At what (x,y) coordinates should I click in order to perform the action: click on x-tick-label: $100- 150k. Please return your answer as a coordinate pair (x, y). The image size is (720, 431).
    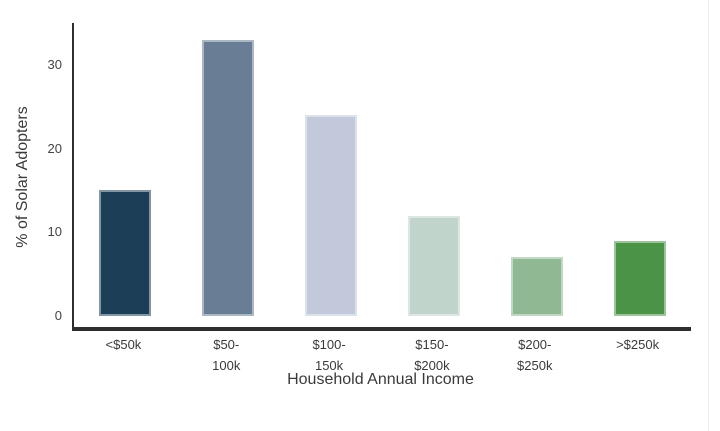
    Looking at the image, I should click on (329, 355).